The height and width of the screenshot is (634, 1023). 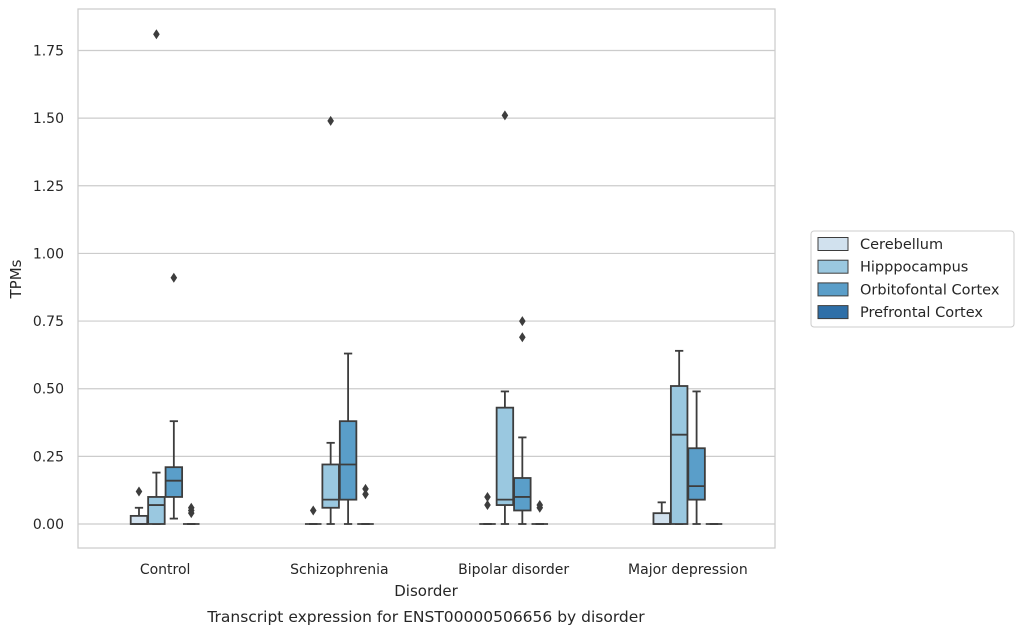 I want to click on y-tick-label: 0.75, so click(x=48, y=322).